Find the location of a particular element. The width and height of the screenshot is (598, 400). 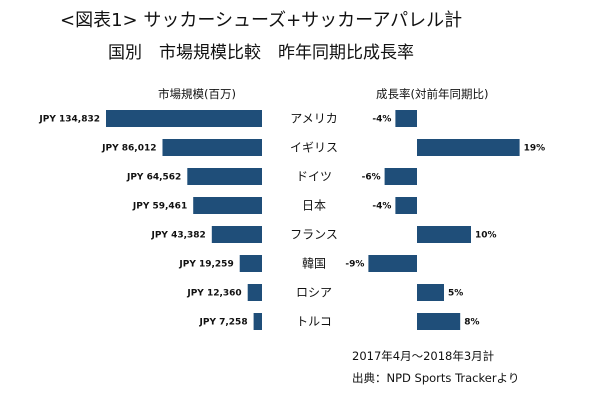

growth-rate-value-label: 8% is located at coordinates (471, 323).